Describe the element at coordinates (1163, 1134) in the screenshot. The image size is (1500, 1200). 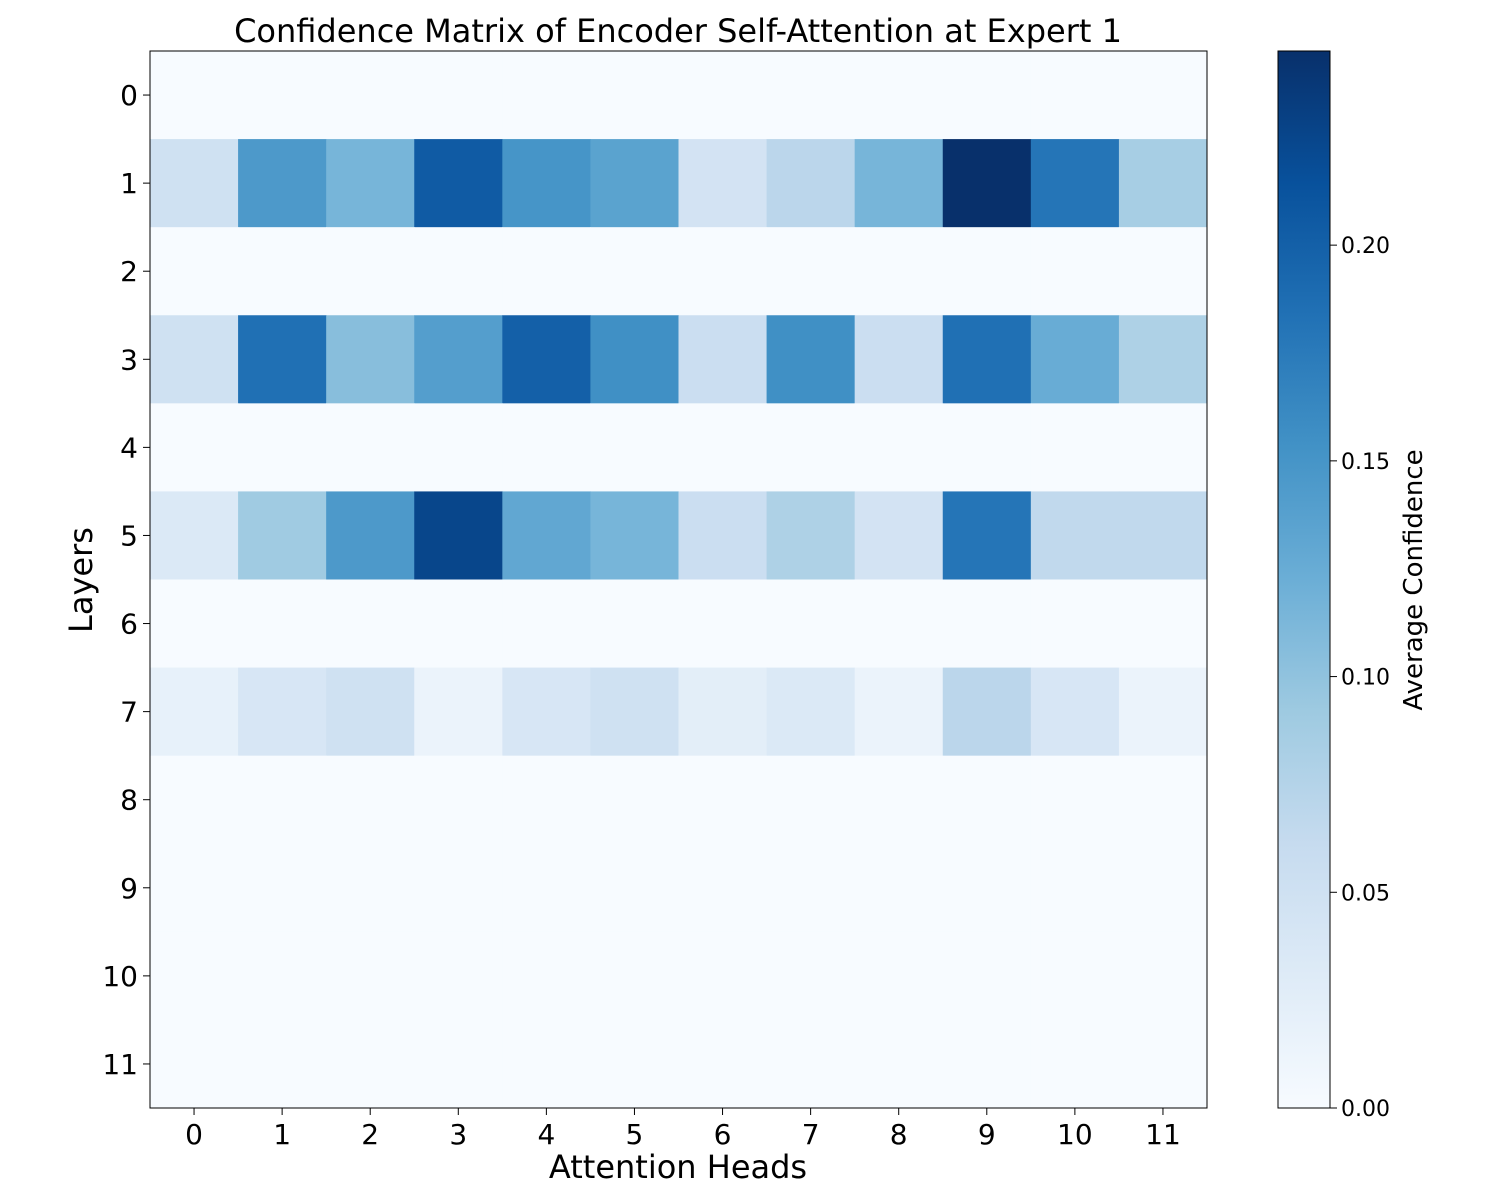
I see `x-tick-label: 11` at that location.